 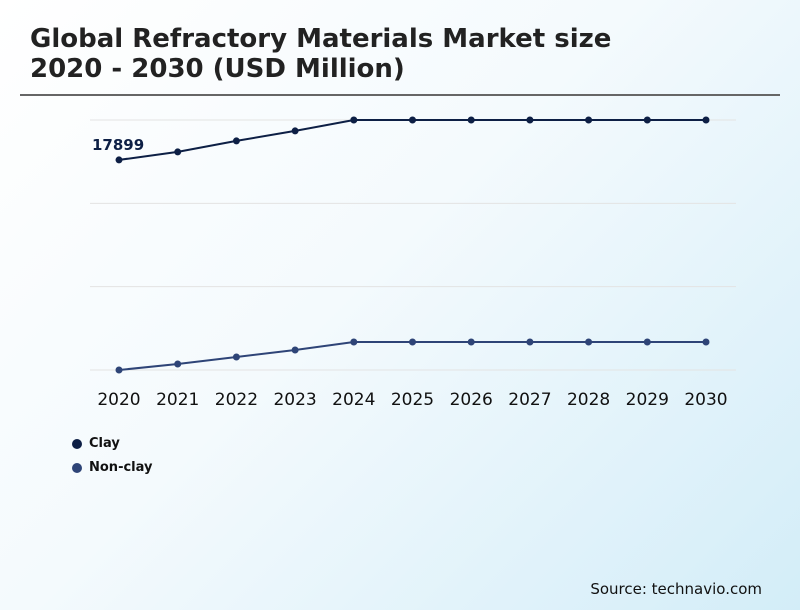 What do you see at coordinates (118, 400) in the screenshot?
I see `x-tick-label: 2020` at bounding box center [118, 400].